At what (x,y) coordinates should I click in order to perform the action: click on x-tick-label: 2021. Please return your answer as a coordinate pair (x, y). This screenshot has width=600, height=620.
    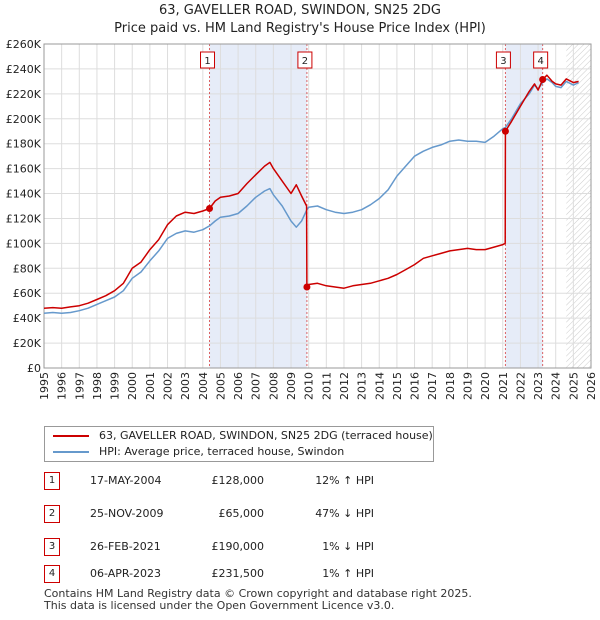
    Looking at the image, I should click on (503, 386).